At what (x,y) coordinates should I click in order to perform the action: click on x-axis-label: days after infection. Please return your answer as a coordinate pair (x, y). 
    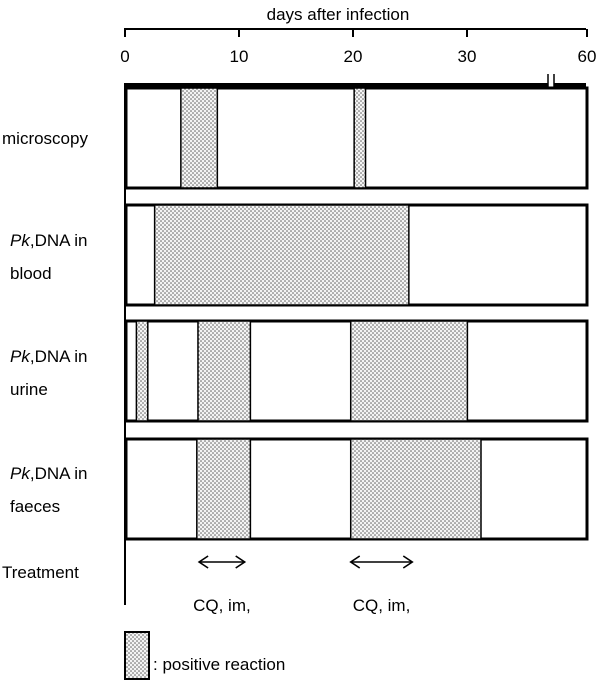
    Looking at the image, I should click on (338, 14).